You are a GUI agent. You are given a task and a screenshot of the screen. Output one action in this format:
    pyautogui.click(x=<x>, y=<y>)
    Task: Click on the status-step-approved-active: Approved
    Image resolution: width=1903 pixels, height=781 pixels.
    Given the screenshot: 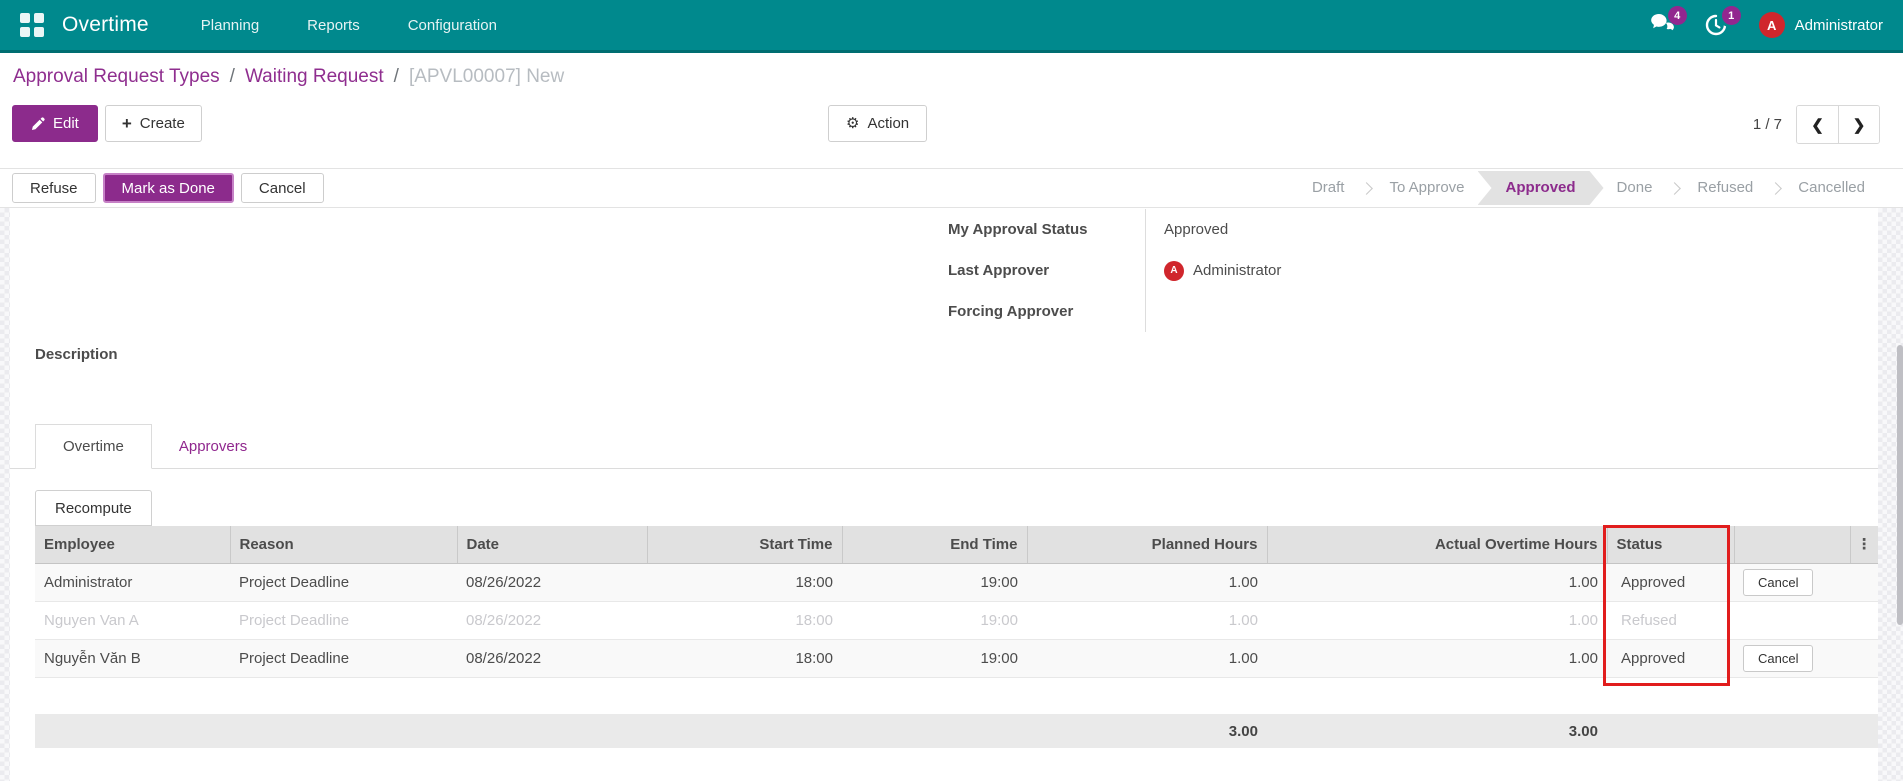 What is the action you would take?
    pyautogui.click(x=1541, y=188)
    